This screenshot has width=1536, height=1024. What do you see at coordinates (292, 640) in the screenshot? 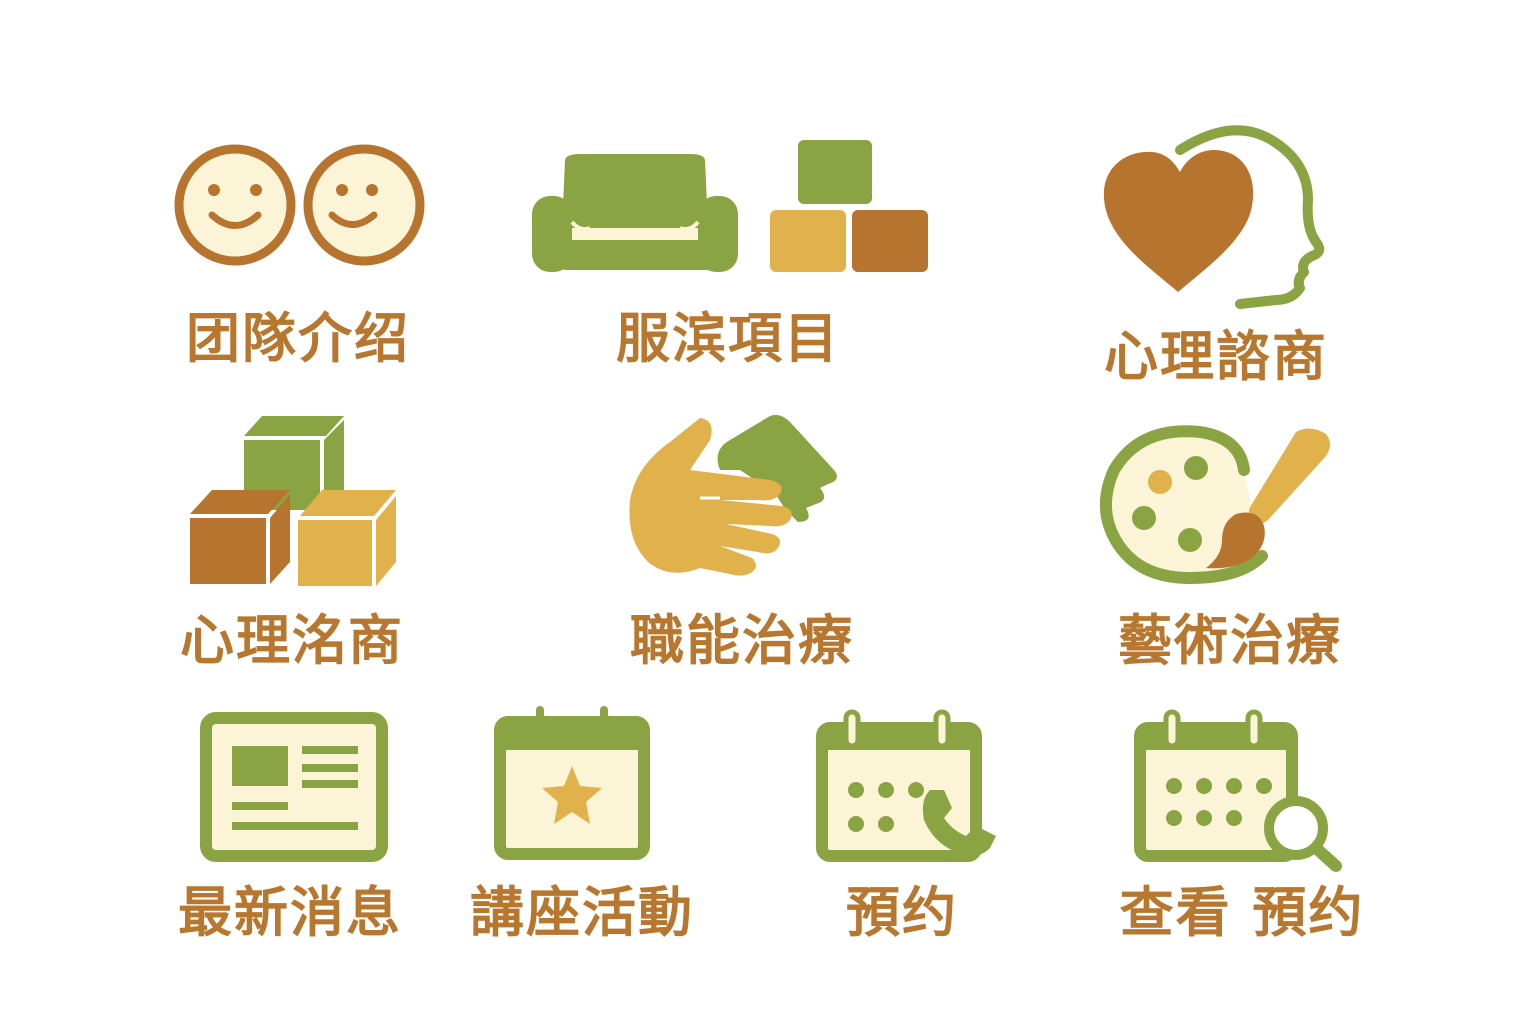
I see `tile-label: 心理洺商` at bounding box center [292, 640].